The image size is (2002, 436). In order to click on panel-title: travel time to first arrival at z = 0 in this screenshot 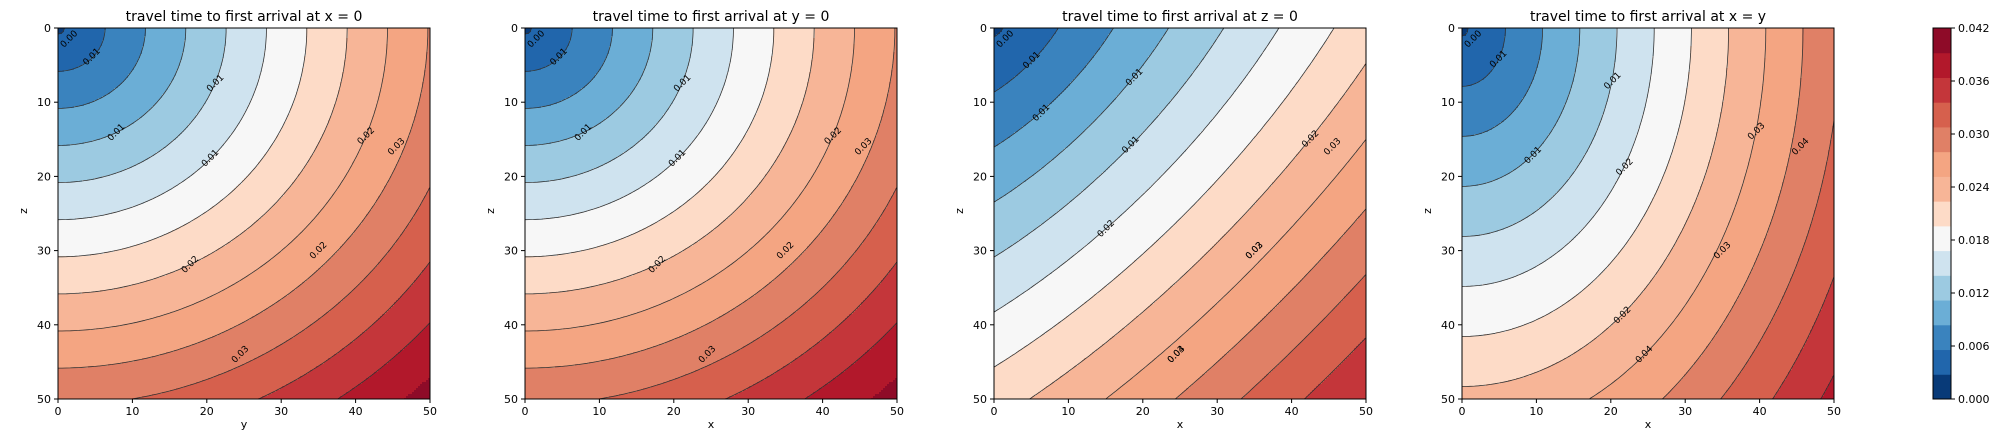, I will do `click(1180, 17)`.